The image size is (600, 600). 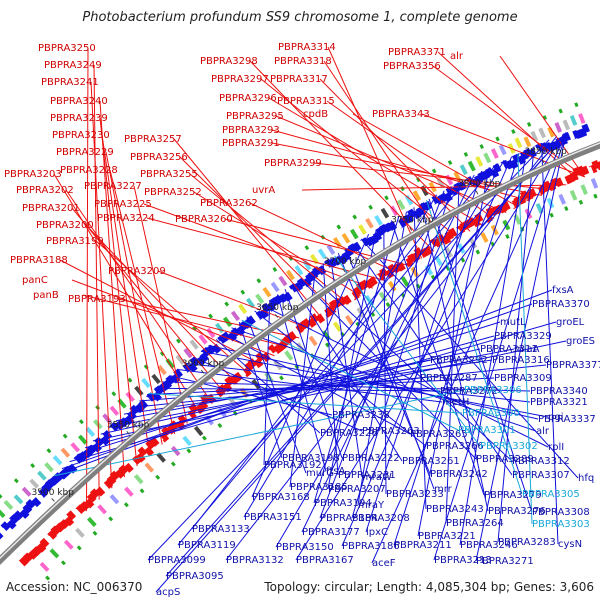 What do you see at coordinates (412, 66) in the screenshot?
I see `gene-label: PBPRA3356` at bounding box center [412, 66].